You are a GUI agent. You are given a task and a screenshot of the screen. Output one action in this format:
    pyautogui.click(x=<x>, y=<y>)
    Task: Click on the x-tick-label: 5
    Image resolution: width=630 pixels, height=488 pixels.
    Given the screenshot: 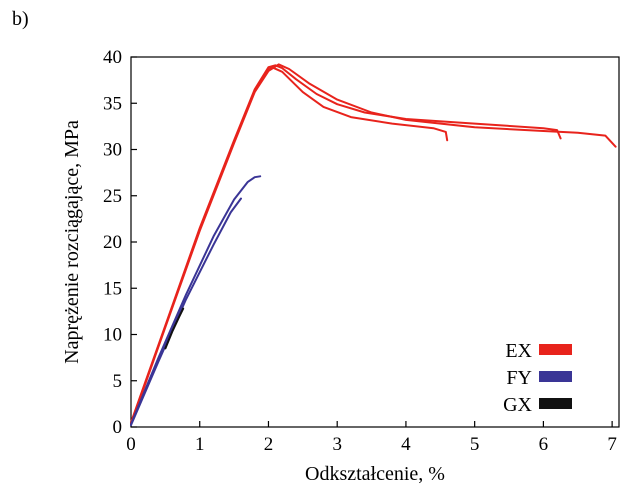 What is the action you would take?
    pyautogui.click(x=475, y=444)
    